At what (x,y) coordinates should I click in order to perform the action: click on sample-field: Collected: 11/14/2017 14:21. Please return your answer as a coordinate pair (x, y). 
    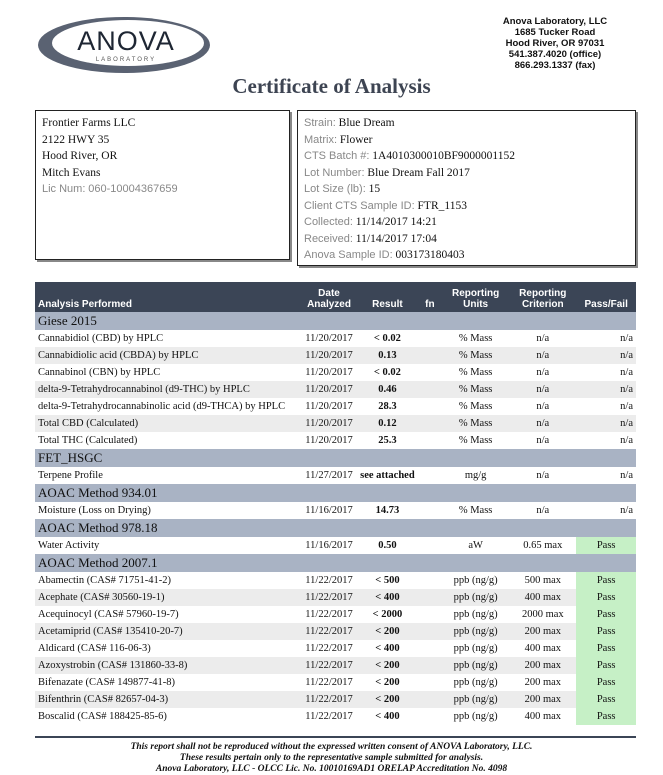
    Looking at the image, I should click on (466, 222).